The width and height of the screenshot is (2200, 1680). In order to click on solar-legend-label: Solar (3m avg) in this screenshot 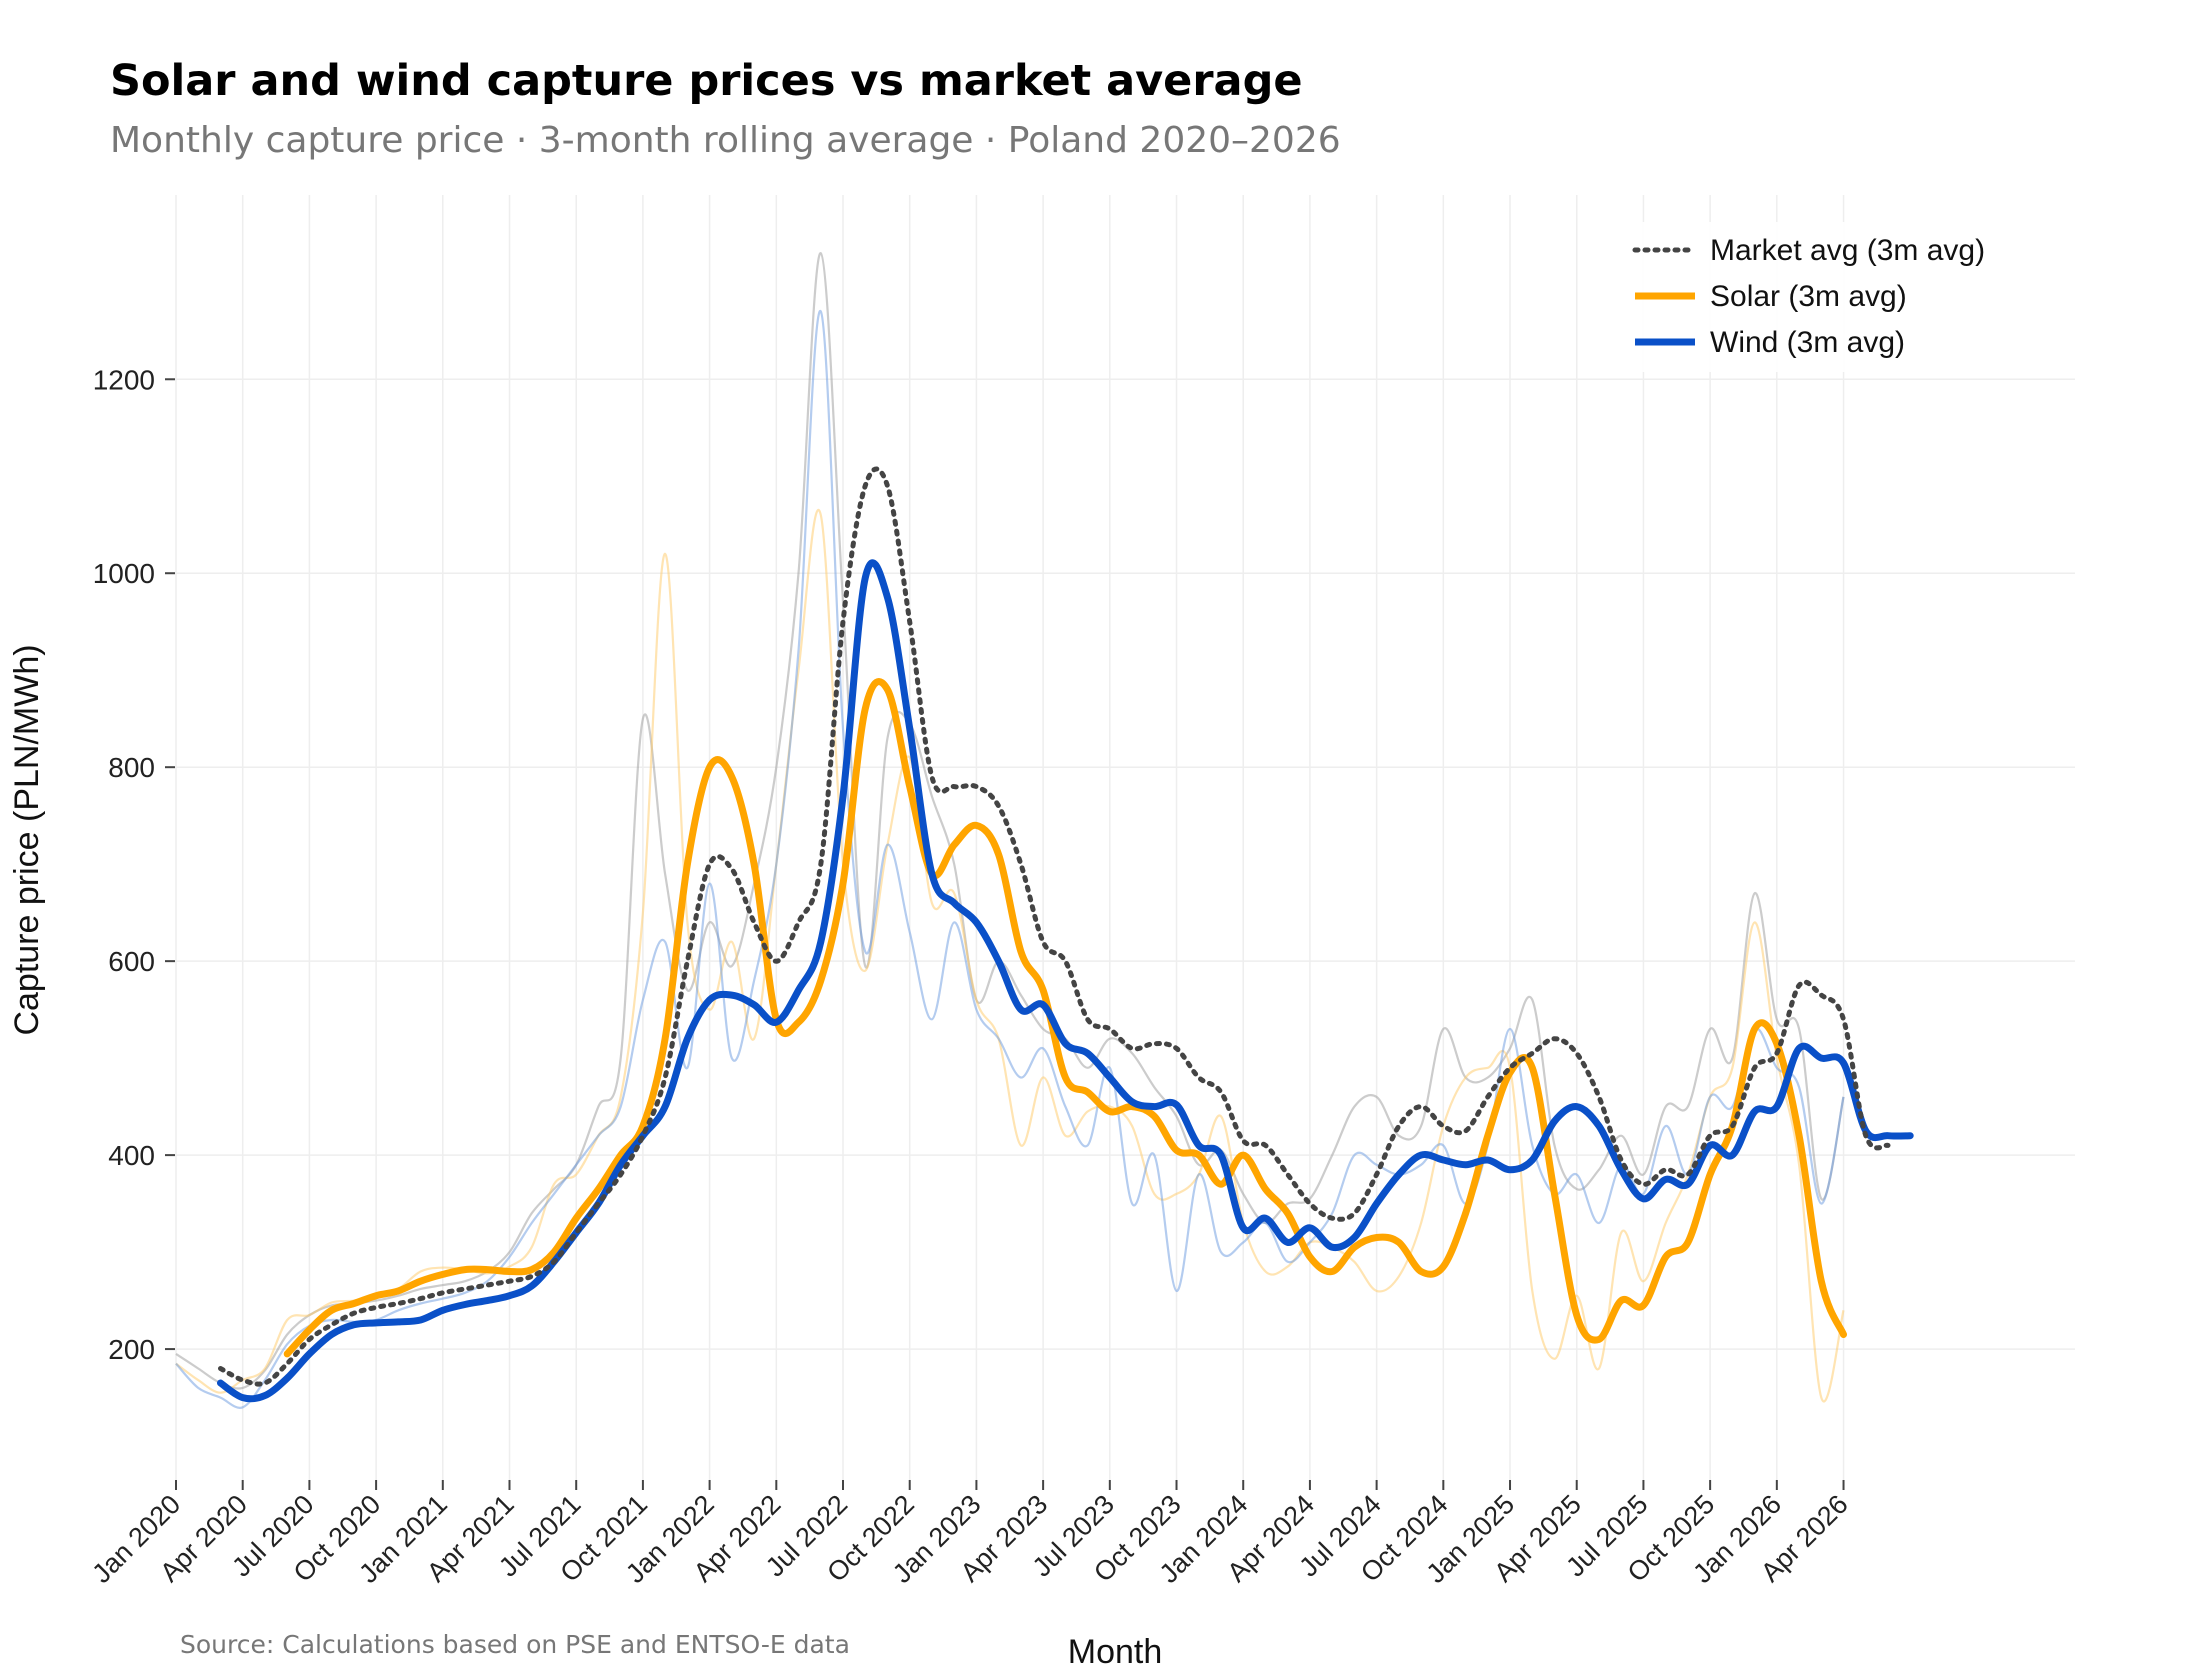, I will do `click(1808, 296)`.